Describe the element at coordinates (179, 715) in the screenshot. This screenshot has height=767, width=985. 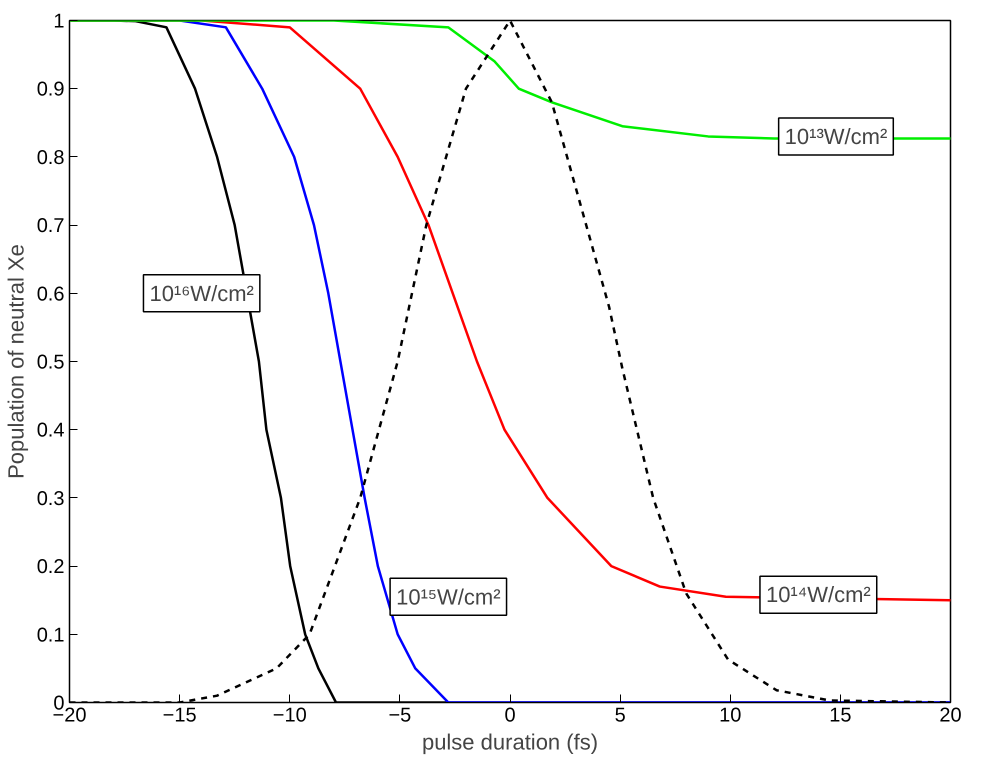
I see `x-tick-label: −15` at that location.